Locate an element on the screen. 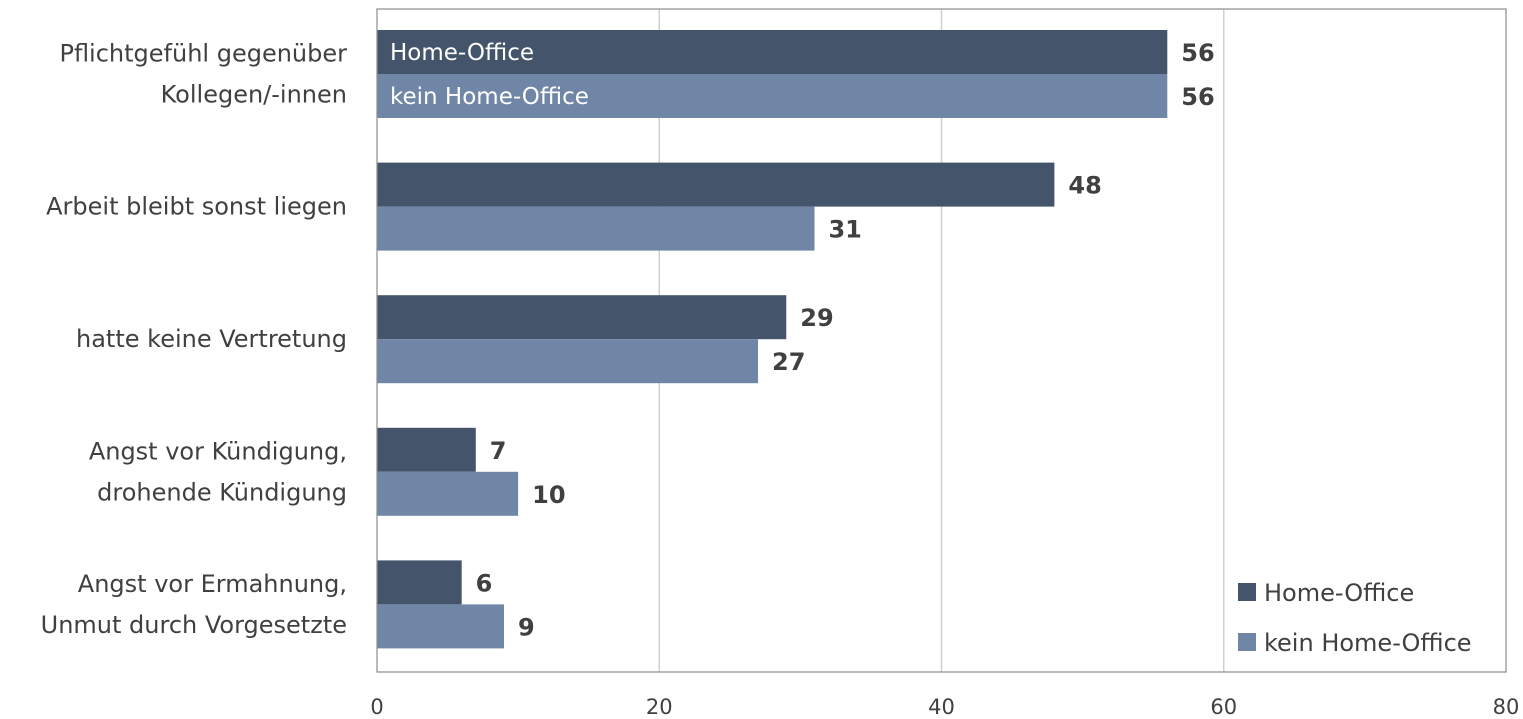  data-label: 6 is located at coordinates (484, 583).